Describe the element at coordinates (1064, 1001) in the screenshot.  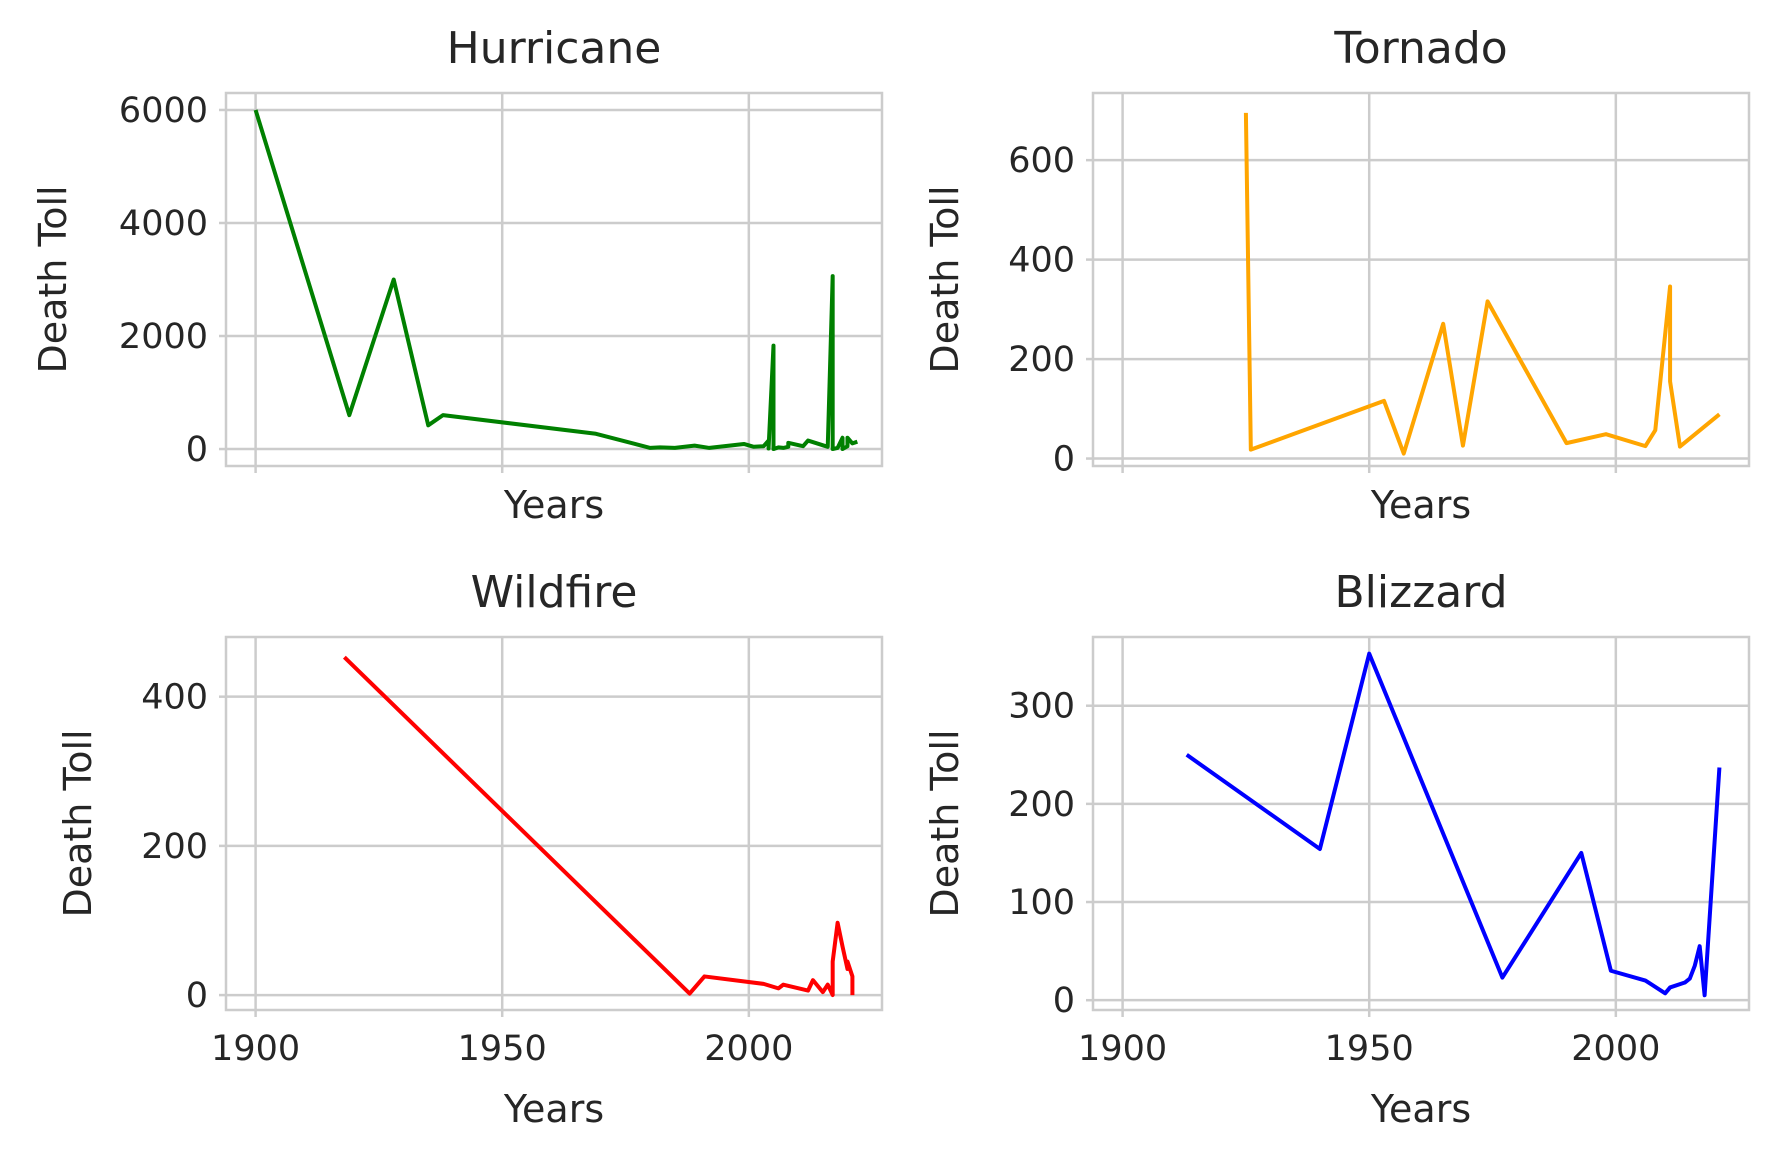
I see `blizzard-ytick-label-0: 0` at that location.